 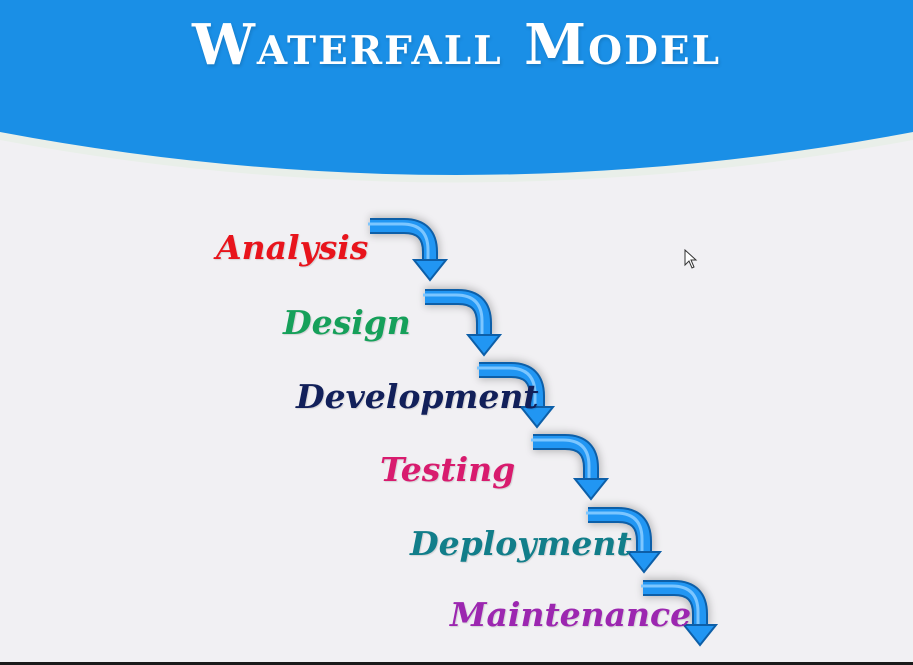 I want to click on mouse-pointer-icon, so click(x=691, y=259).